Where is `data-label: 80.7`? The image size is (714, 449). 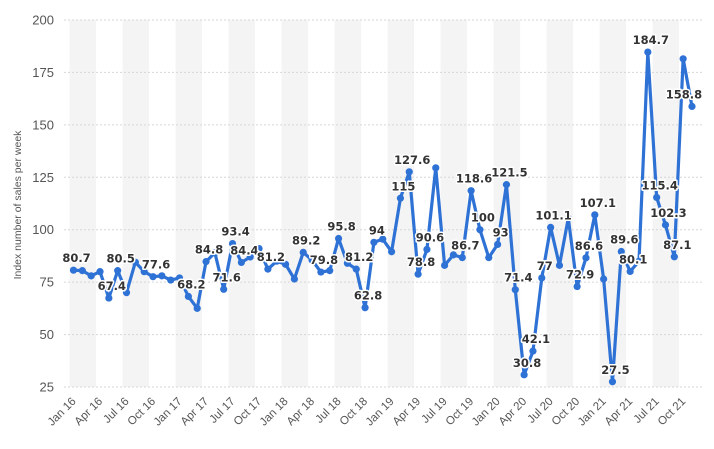 data-label: 80.7 is located at coordinates (76, 258).